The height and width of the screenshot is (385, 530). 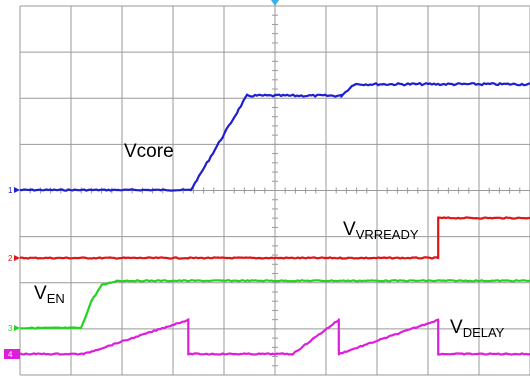 I want to click on channel-marker-layer: 1 2 3 4, so click(x=12, y=272).